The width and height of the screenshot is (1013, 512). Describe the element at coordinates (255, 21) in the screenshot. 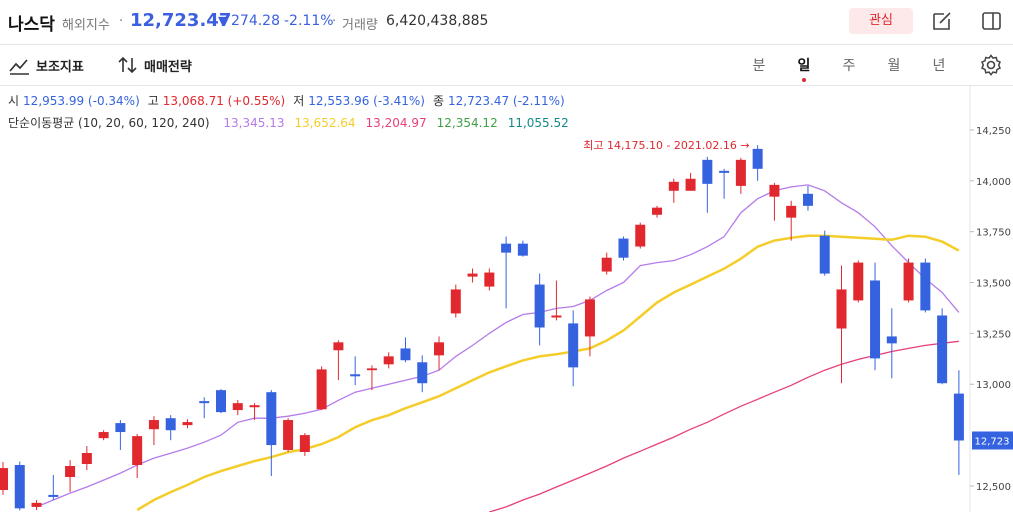

I see `change: 274.28` at that location.